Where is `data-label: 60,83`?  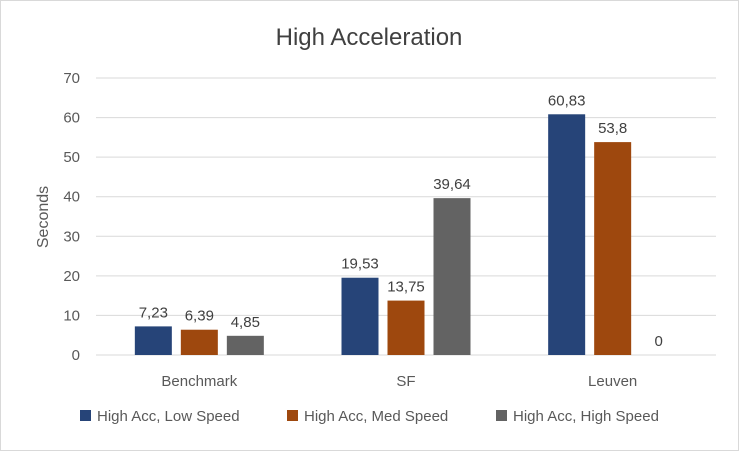 data-label: 60,83 is located at coordinates (567, 100).